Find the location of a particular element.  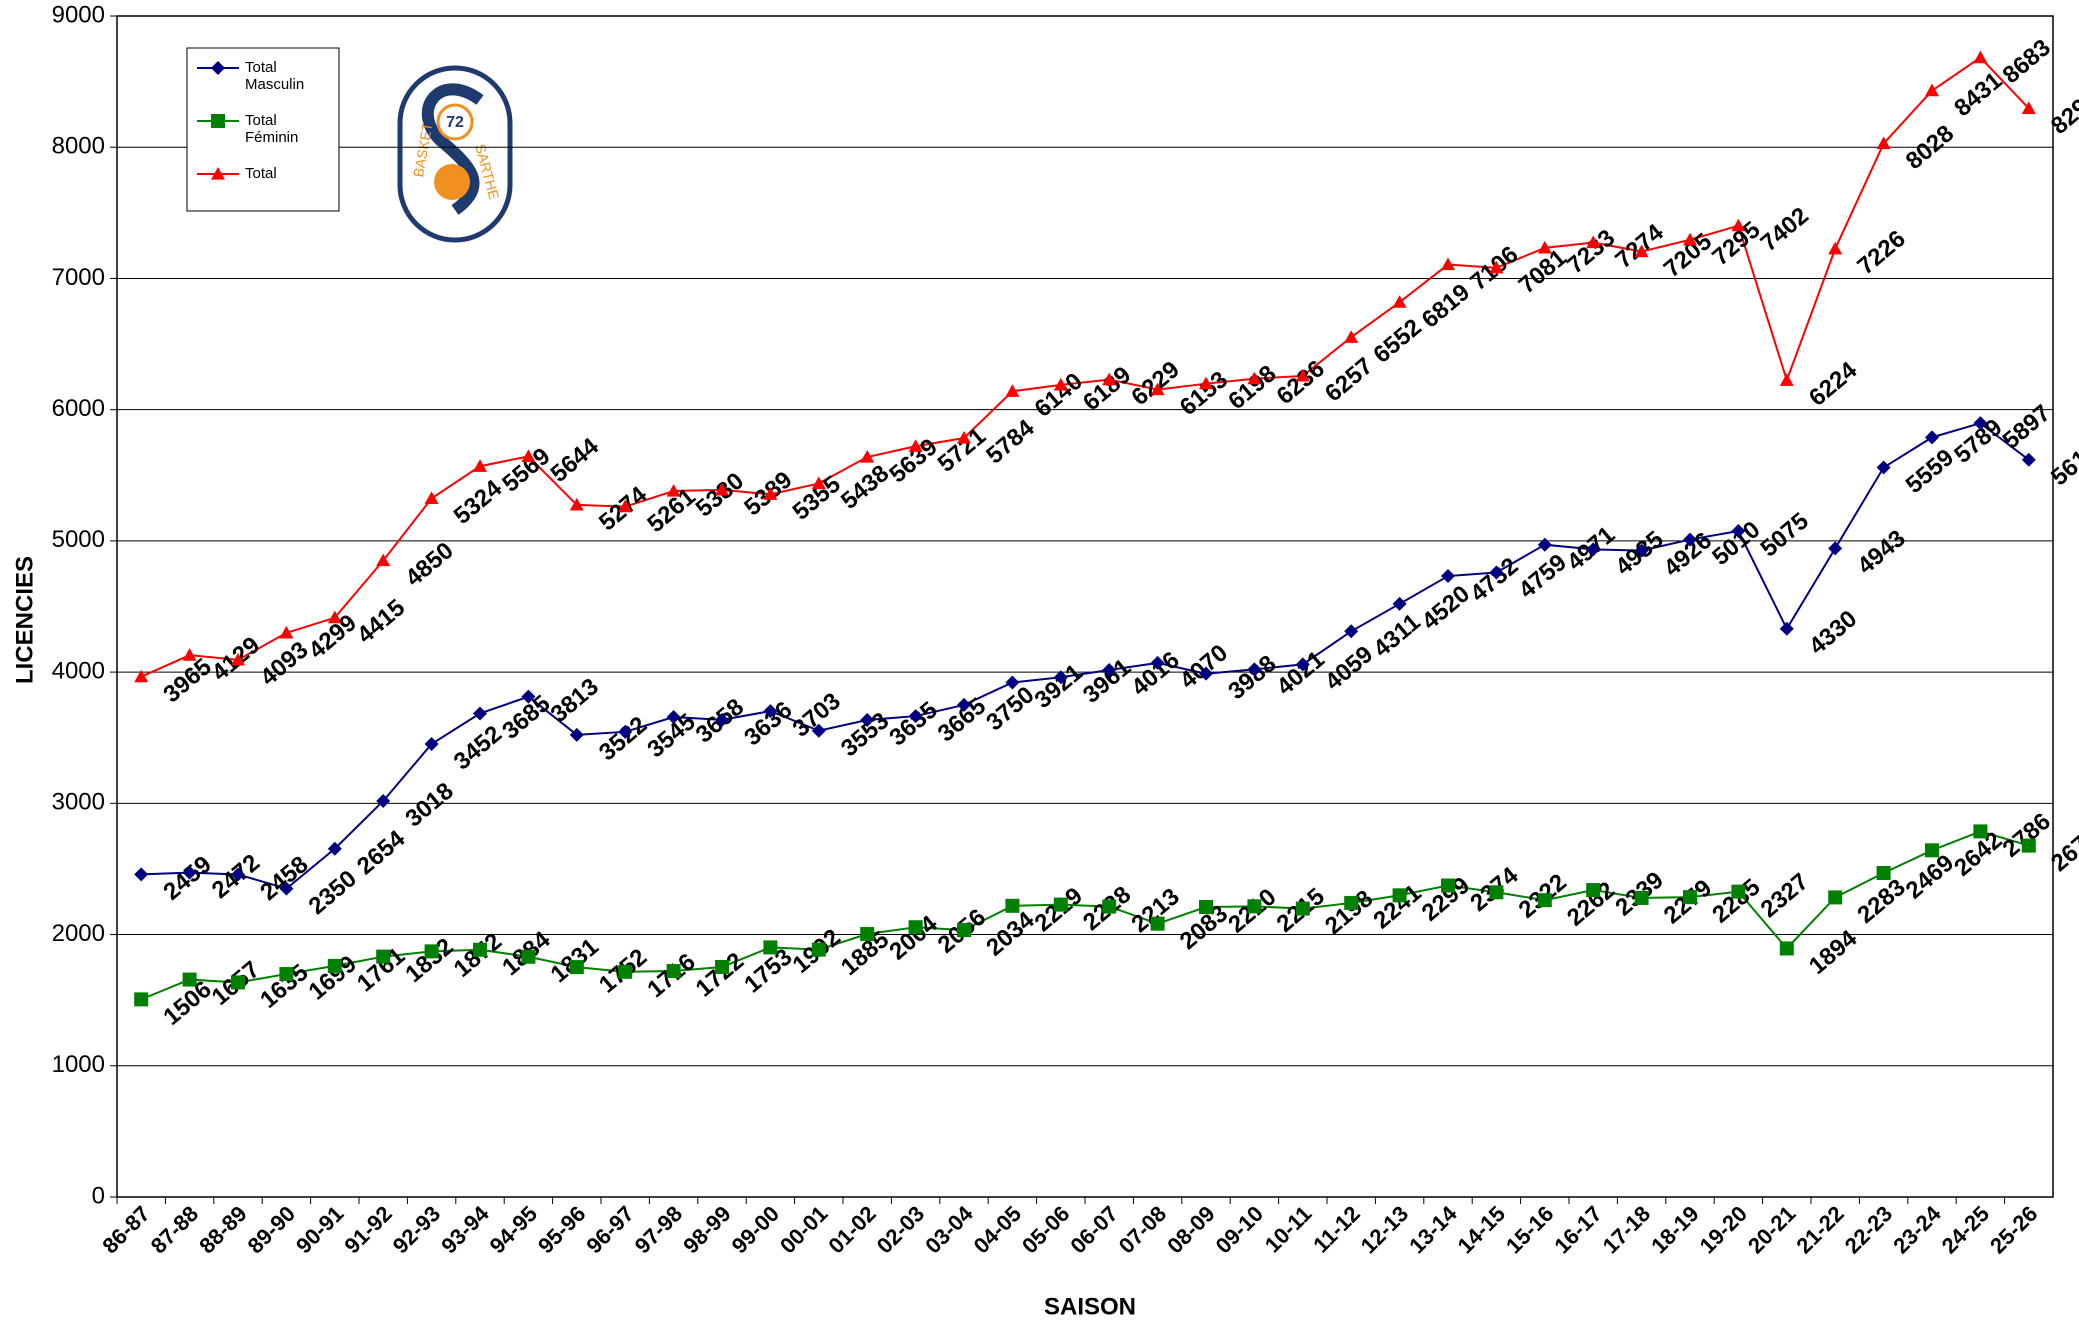

data-label: 2327 is located at coordinates (1785, 895).